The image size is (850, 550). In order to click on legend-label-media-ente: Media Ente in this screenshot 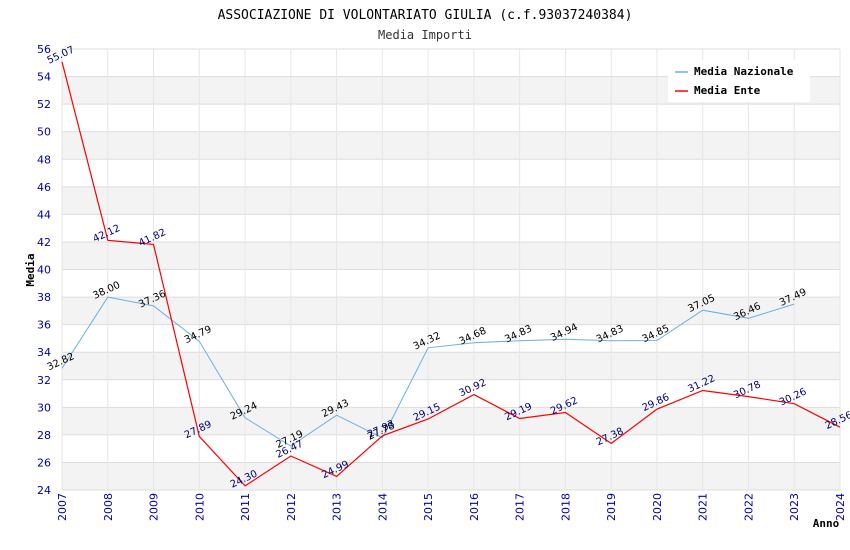, I will do `click(727, 90)`.